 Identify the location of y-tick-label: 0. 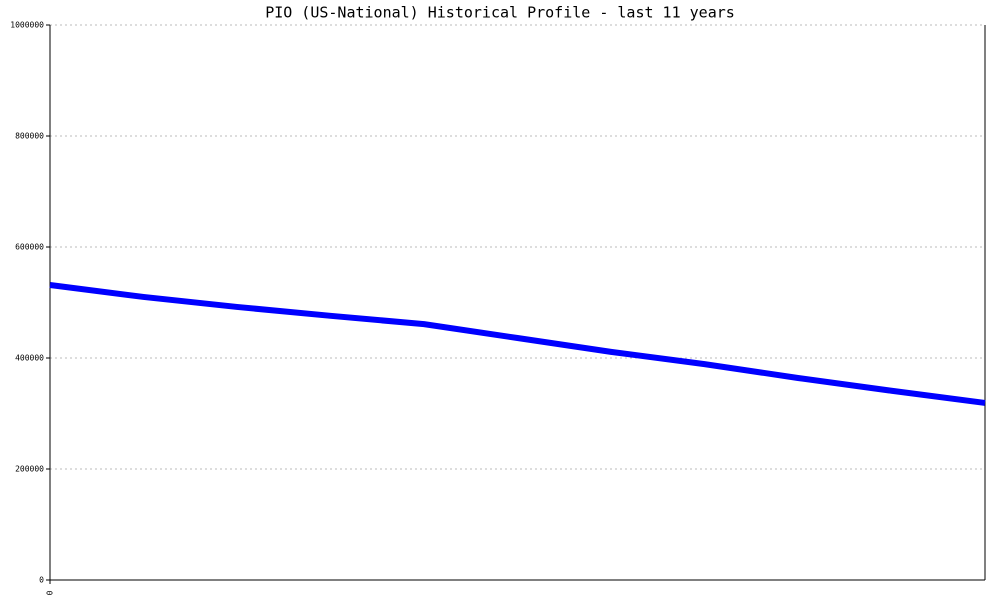
(41, 580).